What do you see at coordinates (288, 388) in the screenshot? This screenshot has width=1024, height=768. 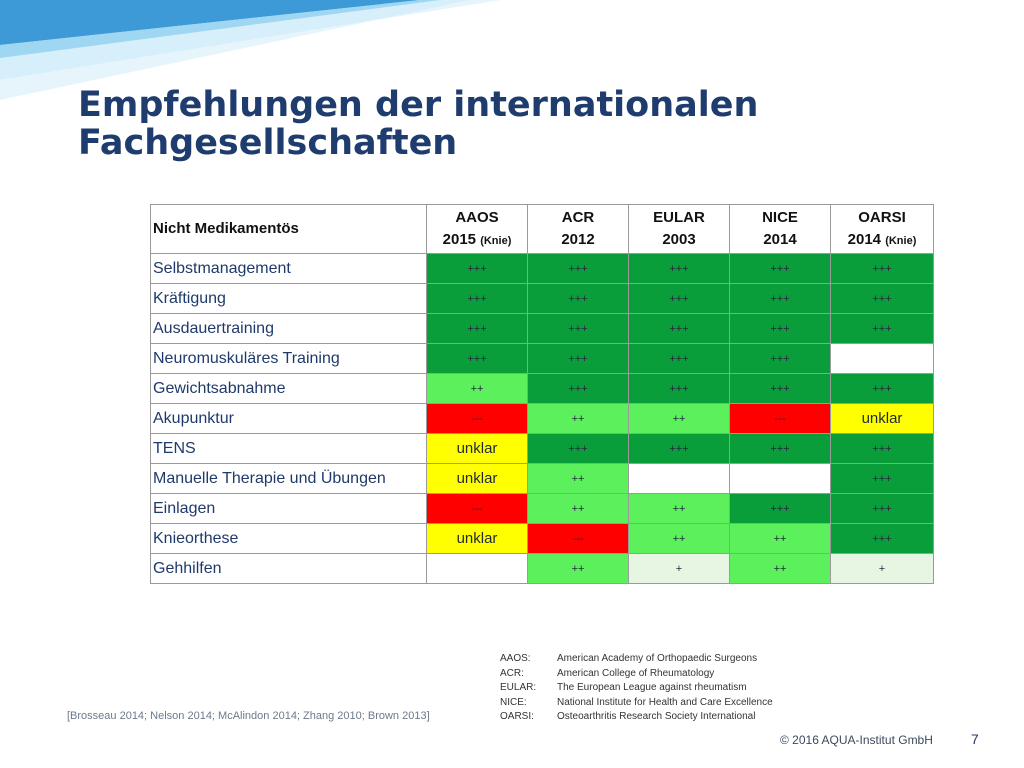 I see `row-label: Gewichtsabnahme` at bounding box center [288, 388].